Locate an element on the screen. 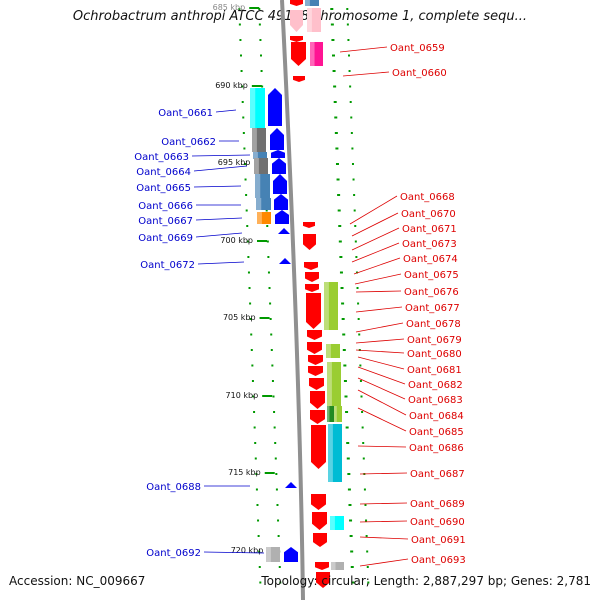 The width and height of the screenshot is (600, 600). right-gene-label: Oant_0671 is located at coordinates (429, 229).